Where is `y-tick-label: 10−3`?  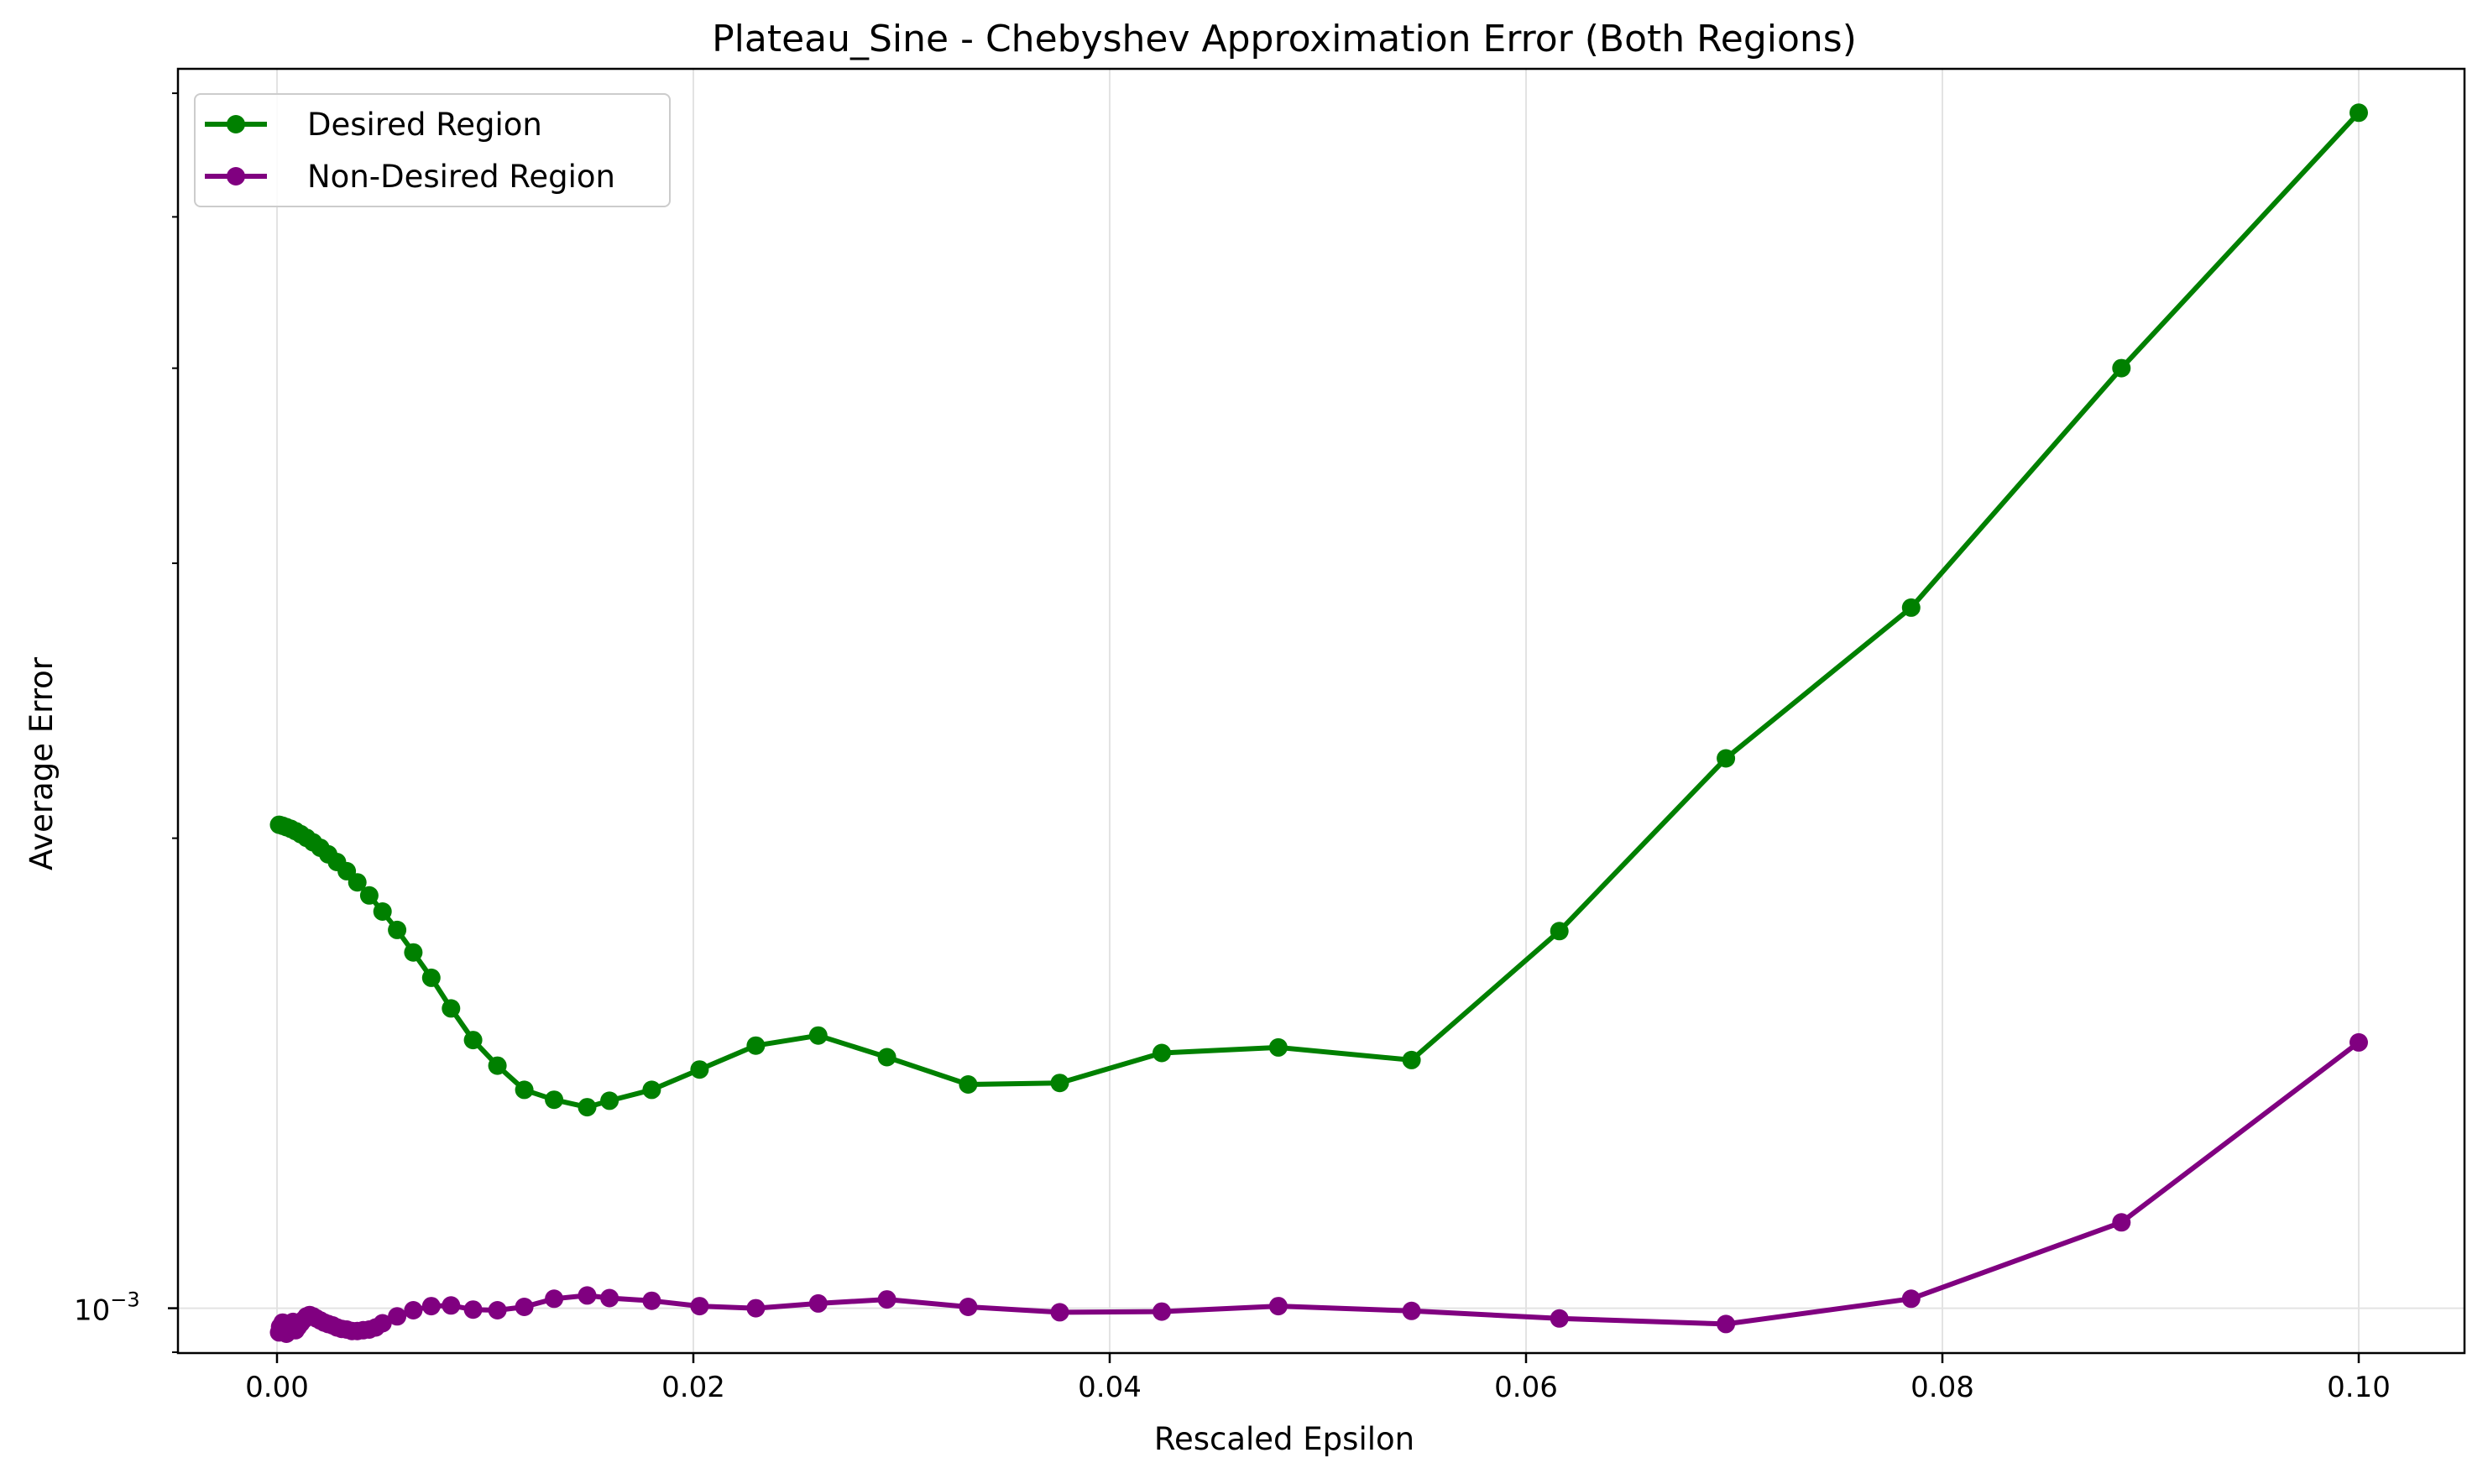
y-tick-label: 10−3 is located at coordinates (107, 1308).